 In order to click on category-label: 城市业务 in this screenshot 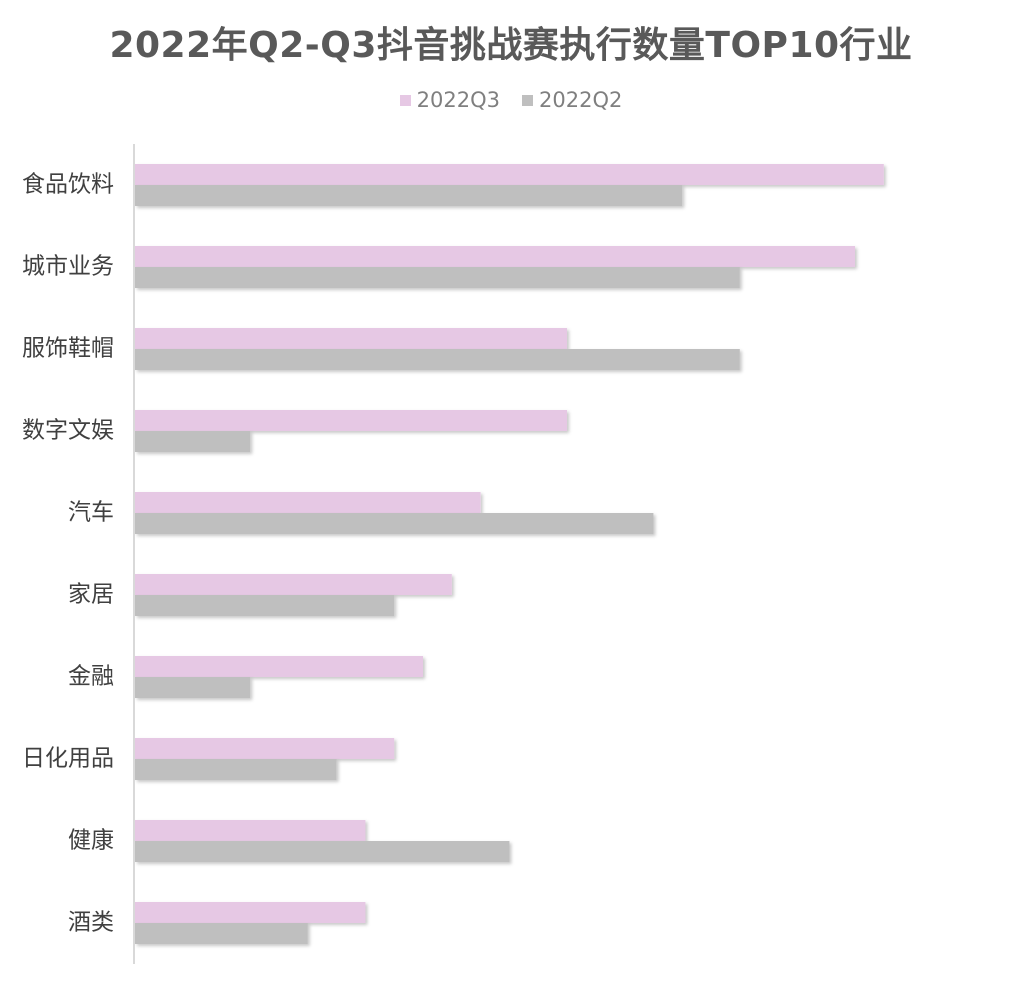, I will do `click(68, 267)`.